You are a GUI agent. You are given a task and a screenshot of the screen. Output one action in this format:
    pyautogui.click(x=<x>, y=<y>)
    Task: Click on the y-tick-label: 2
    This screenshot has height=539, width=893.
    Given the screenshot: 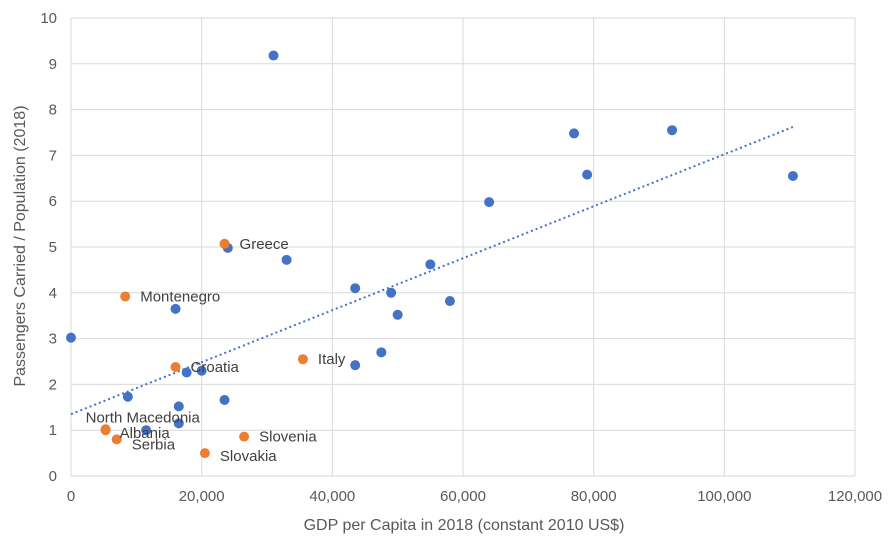 What is the action you would take?
    pyautogui.click(x=53, y=384)
    